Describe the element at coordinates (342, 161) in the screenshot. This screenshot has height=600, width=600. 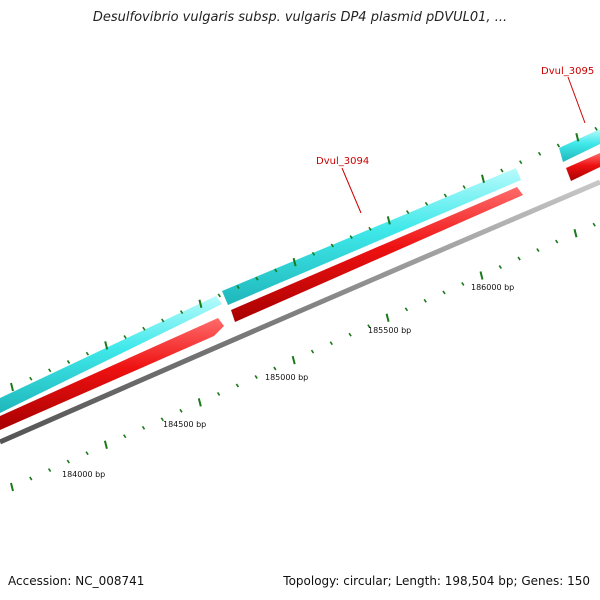
I see `gene-label-text: Dvul_3094` at that location.